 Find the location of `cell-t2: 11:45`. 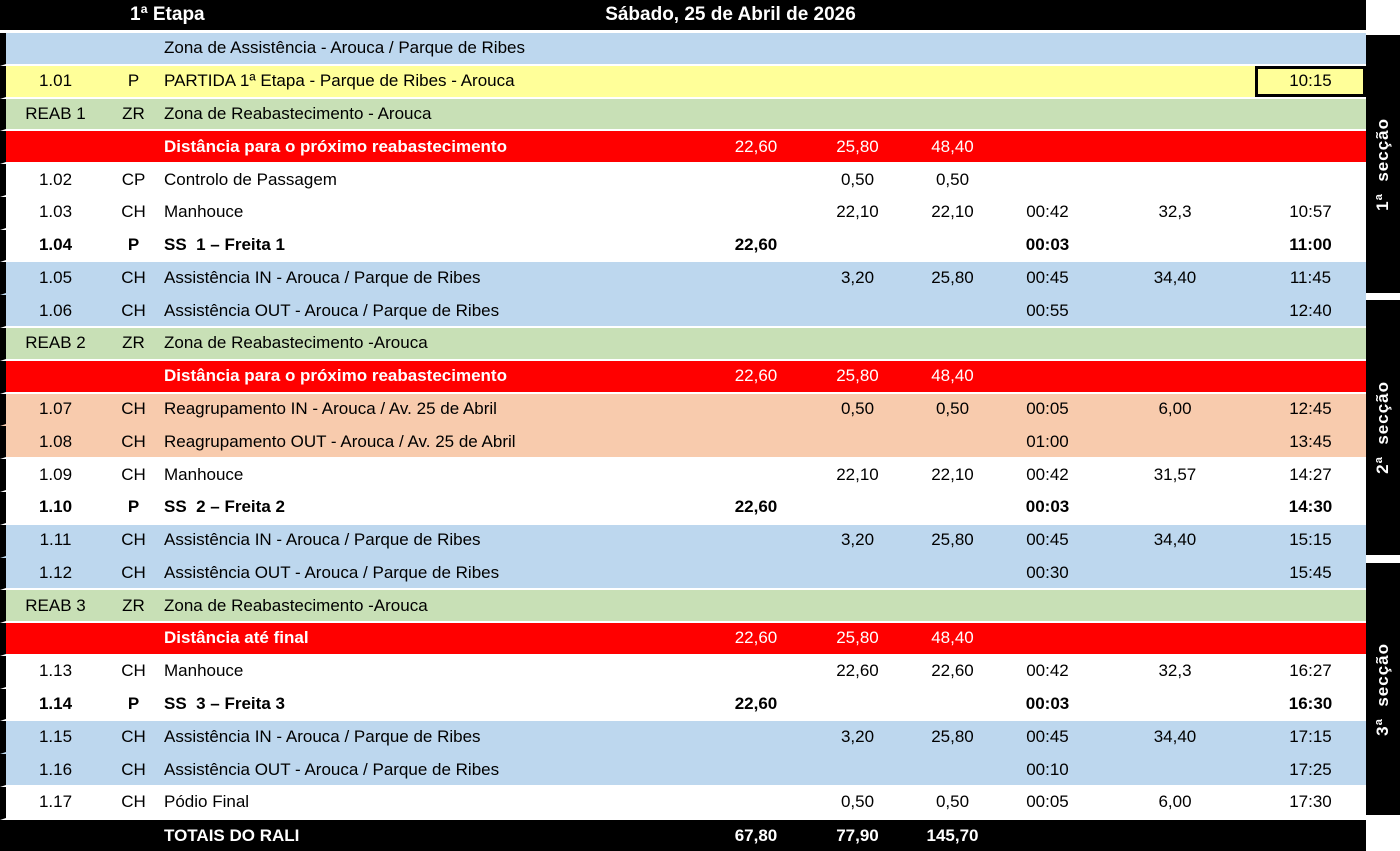

cell-t2: 11:45 is located at coordinates (1310, 277).